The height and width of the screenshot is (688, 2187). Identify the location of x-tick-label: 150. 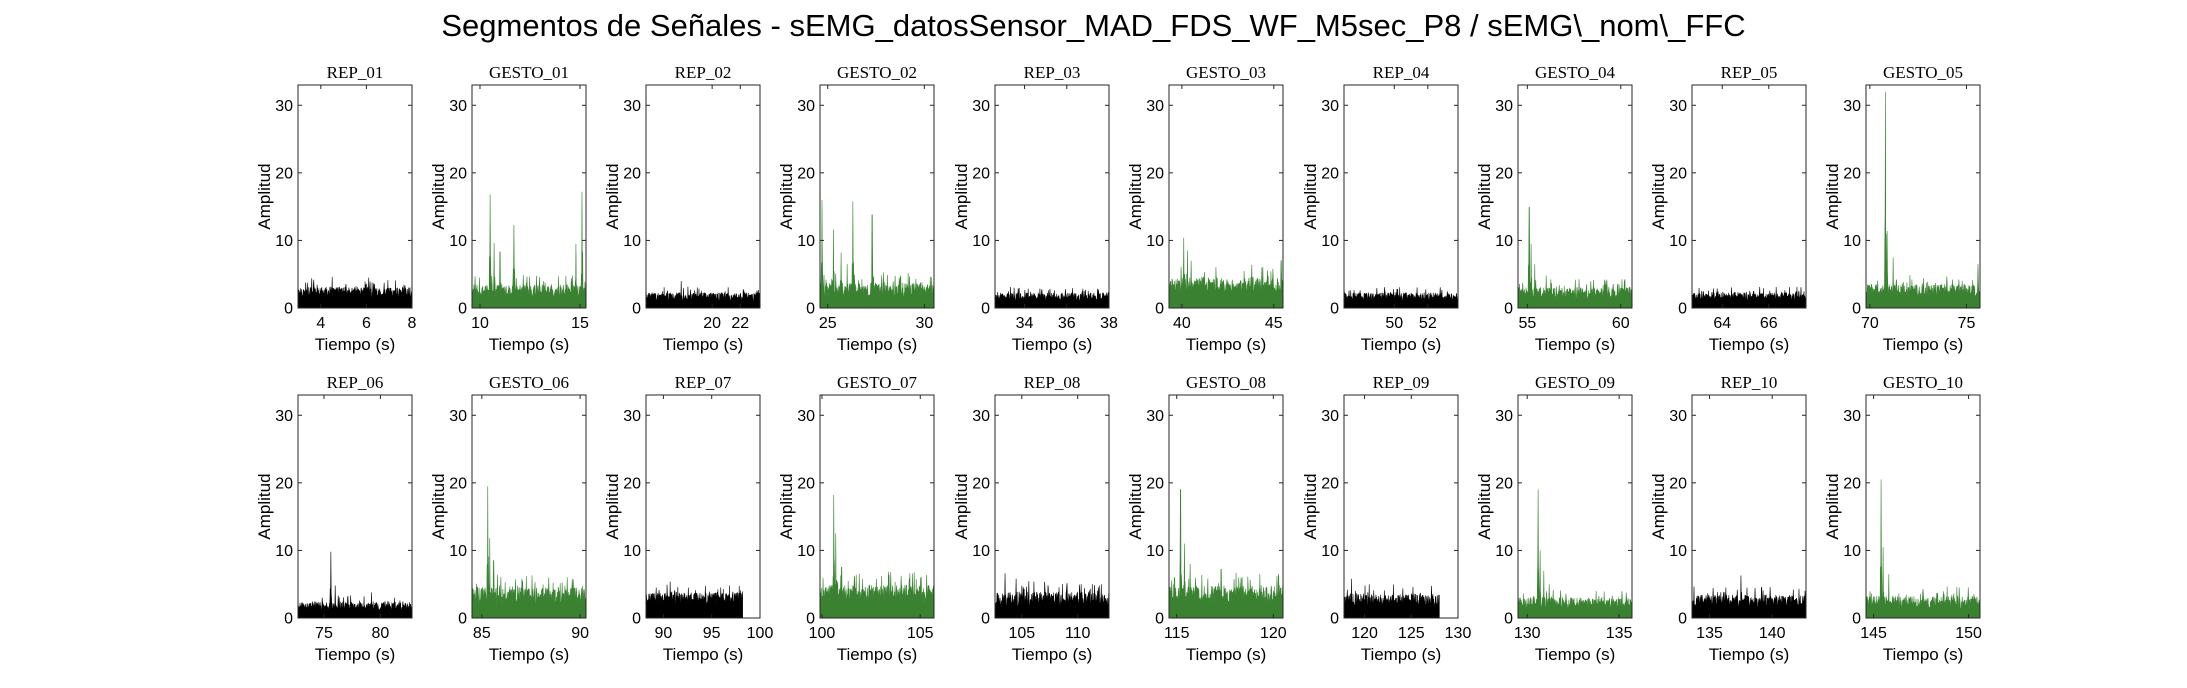
(1968, 633).